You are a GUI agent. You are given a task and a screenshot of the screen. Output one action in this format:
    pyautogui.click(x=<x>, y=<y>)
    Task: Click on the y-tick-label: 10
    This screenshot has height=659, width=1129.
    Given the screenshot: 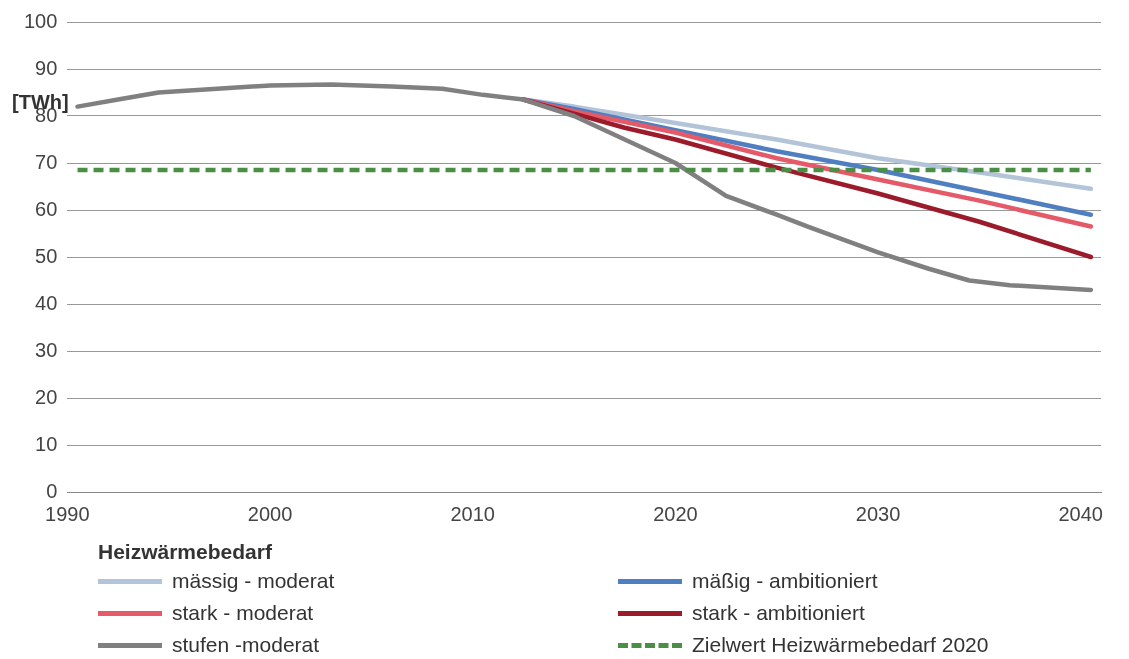 What is the action you would take?
    pyautogui.click(x=46, y=443)
    